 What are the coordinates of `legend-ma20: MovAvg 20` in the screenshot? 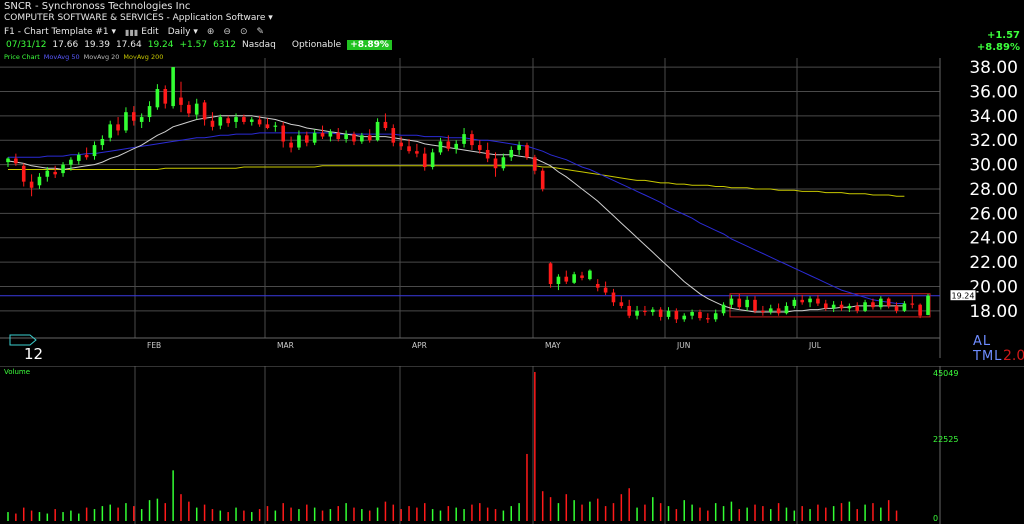 It's located at (101, 57).